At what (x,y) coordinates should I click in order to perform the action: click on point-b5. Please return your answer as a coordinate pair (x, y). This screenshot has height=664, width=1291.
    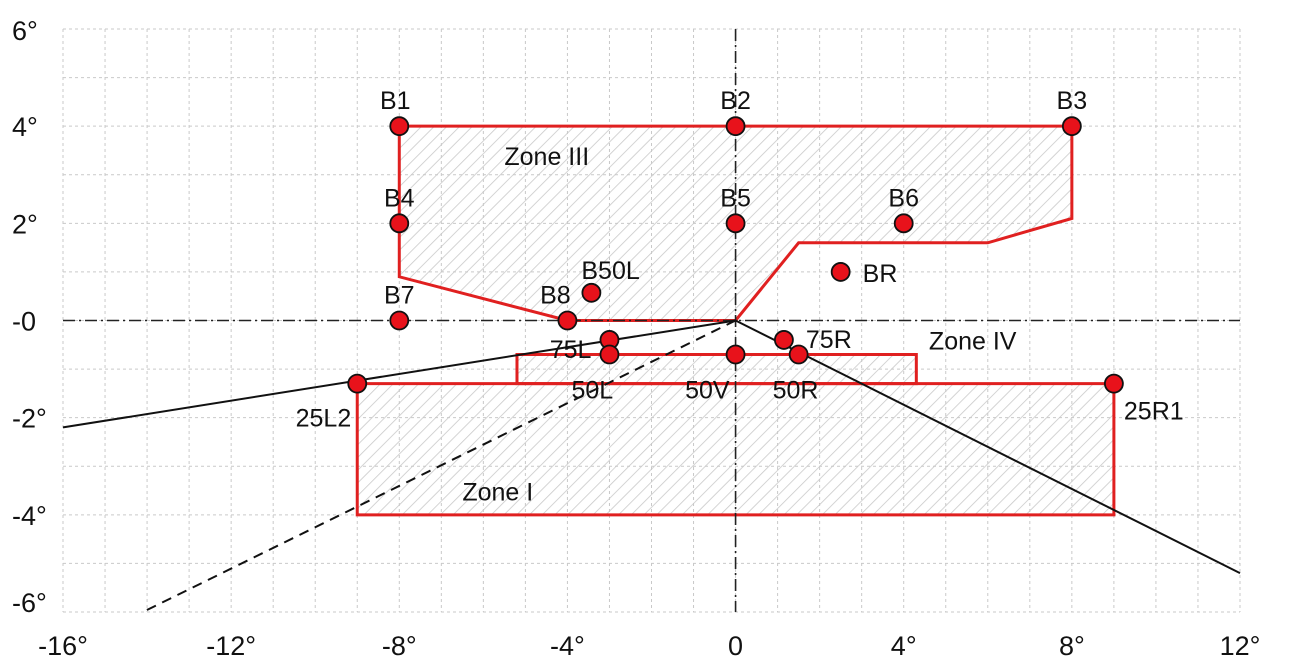
    Looking at the image, I should click on (735, 223).